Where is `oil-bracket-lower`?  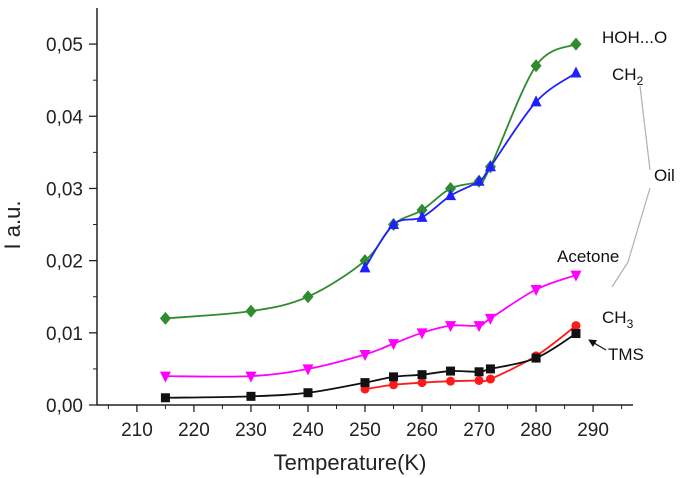 oil-bracket-lower is located at coordinates (631, 237).